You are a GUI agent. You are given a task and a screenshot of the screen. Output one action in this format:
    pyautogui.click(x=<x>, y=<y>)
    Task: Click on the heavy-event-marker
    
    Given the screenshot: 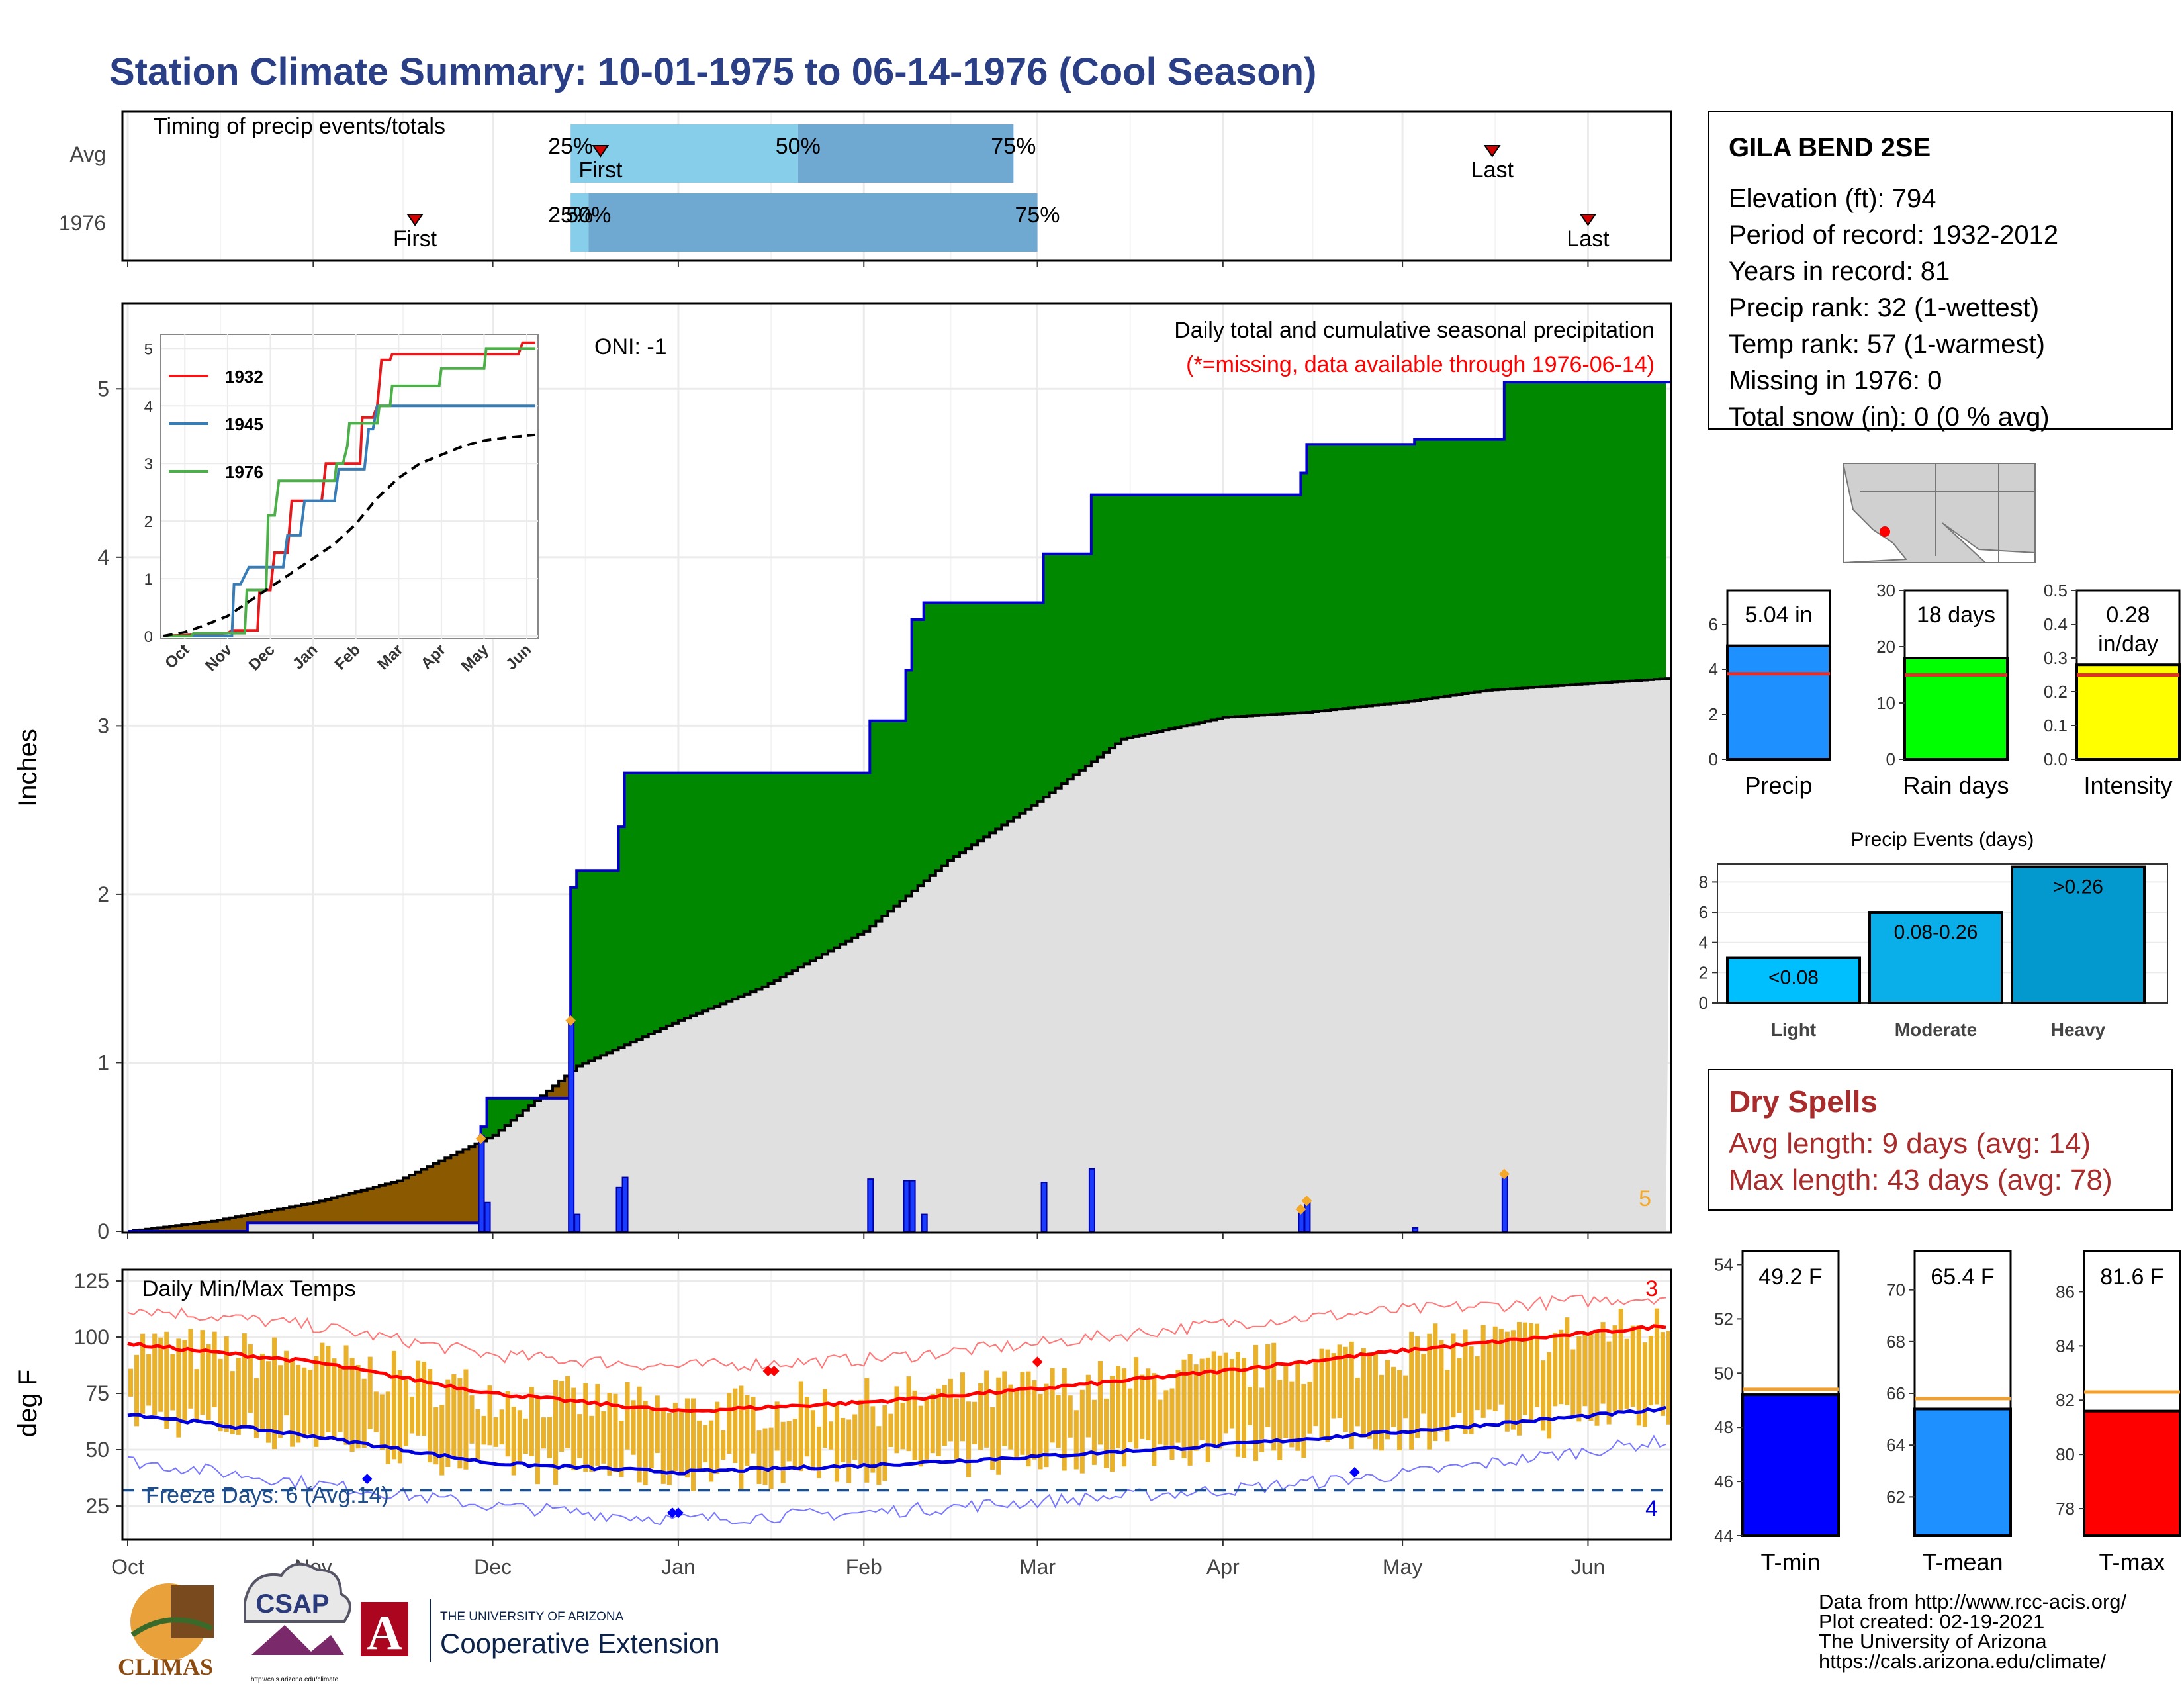 What is the action you would take?
    pyautogui.click(x=570, y=1020)
    